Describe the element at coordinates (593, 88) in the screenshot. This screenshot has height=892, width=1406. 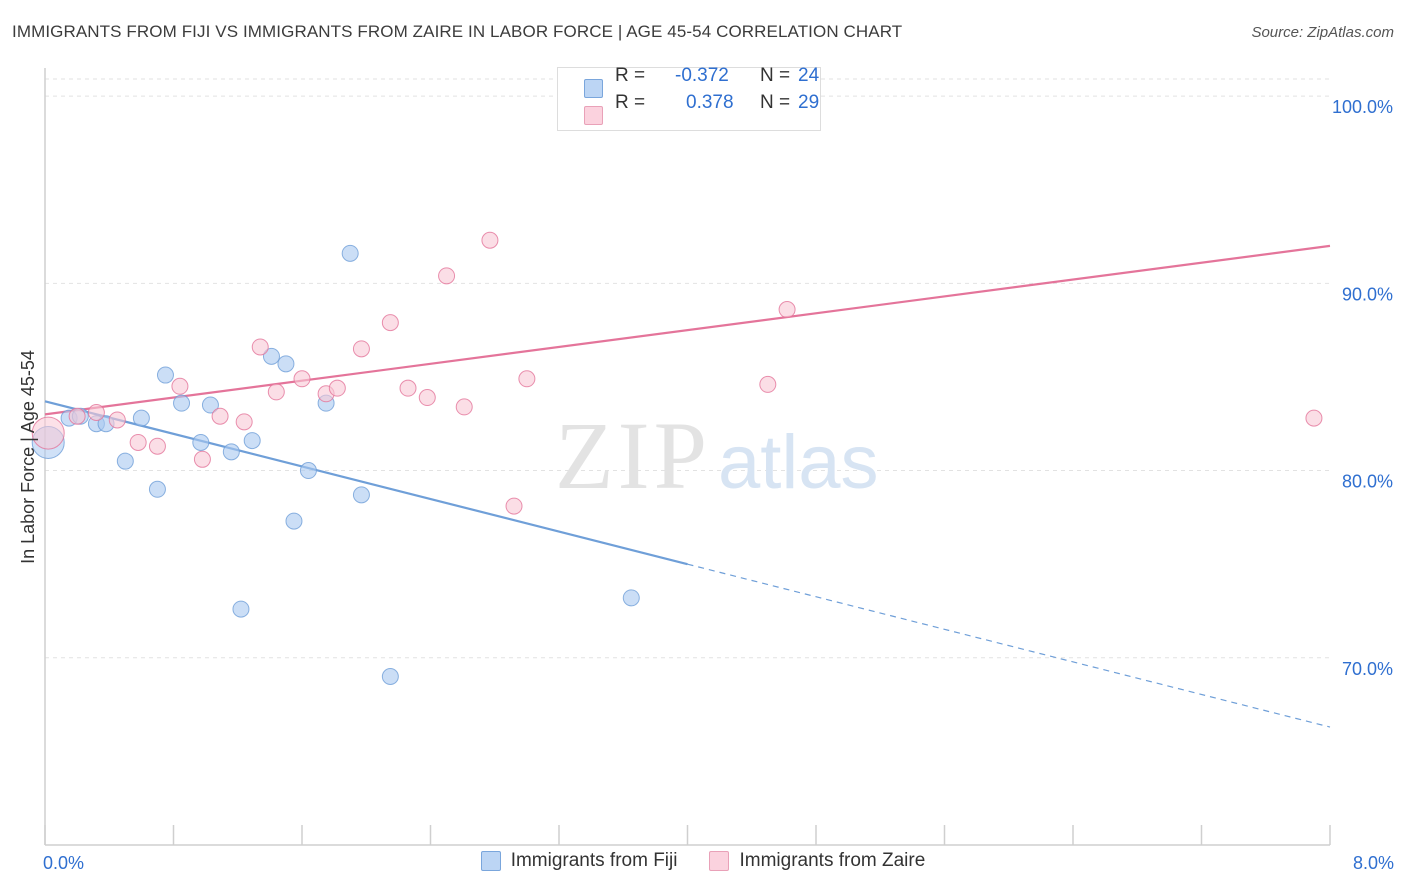
I see `stats-swatch-fiji` at that location.